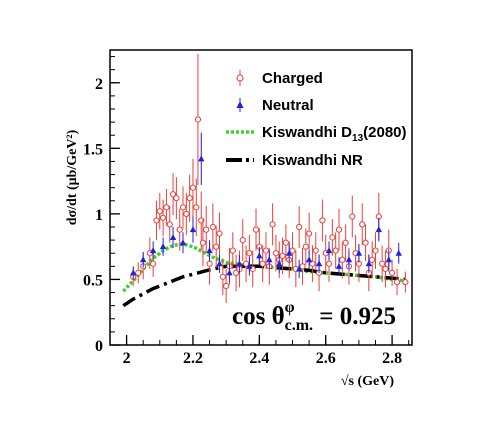 This screenshot has height=436, width=491. I want to click on x-tick-label: 2.6, so click(326, 358).